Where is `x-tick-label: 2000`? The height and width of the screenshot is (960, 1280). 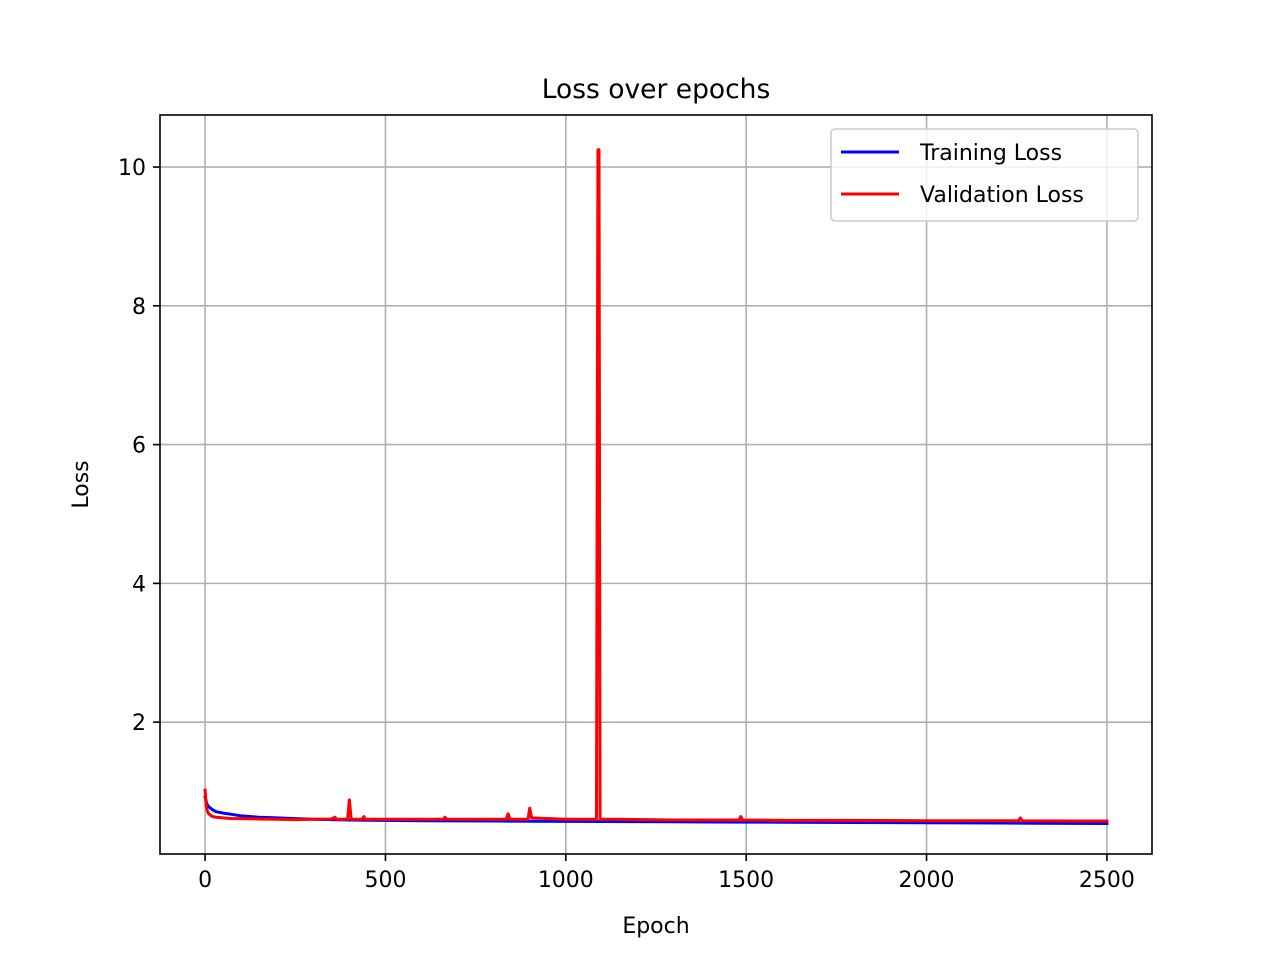
x-tick-label: 2000 is located at coordinates (927, 880).